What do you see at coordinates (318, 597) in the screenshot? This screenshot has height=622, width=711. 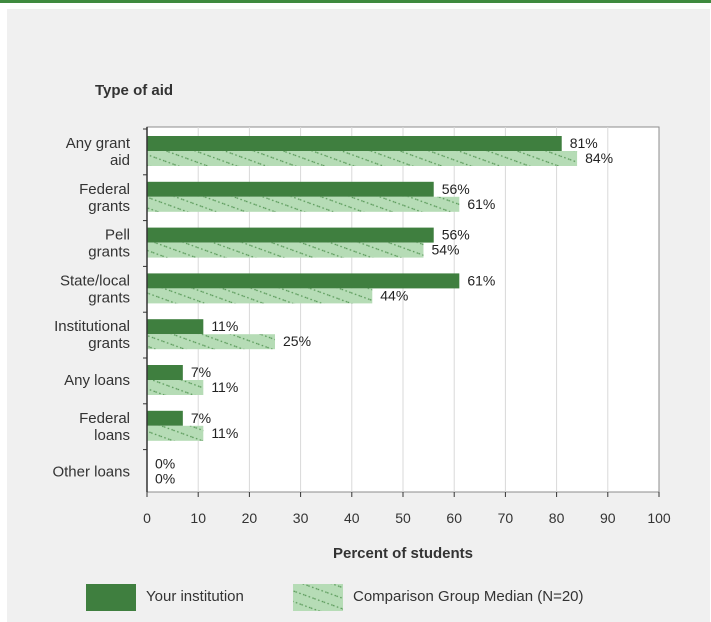 I see `legend-swatch-comparison-group` at bounding box center [318, 597].